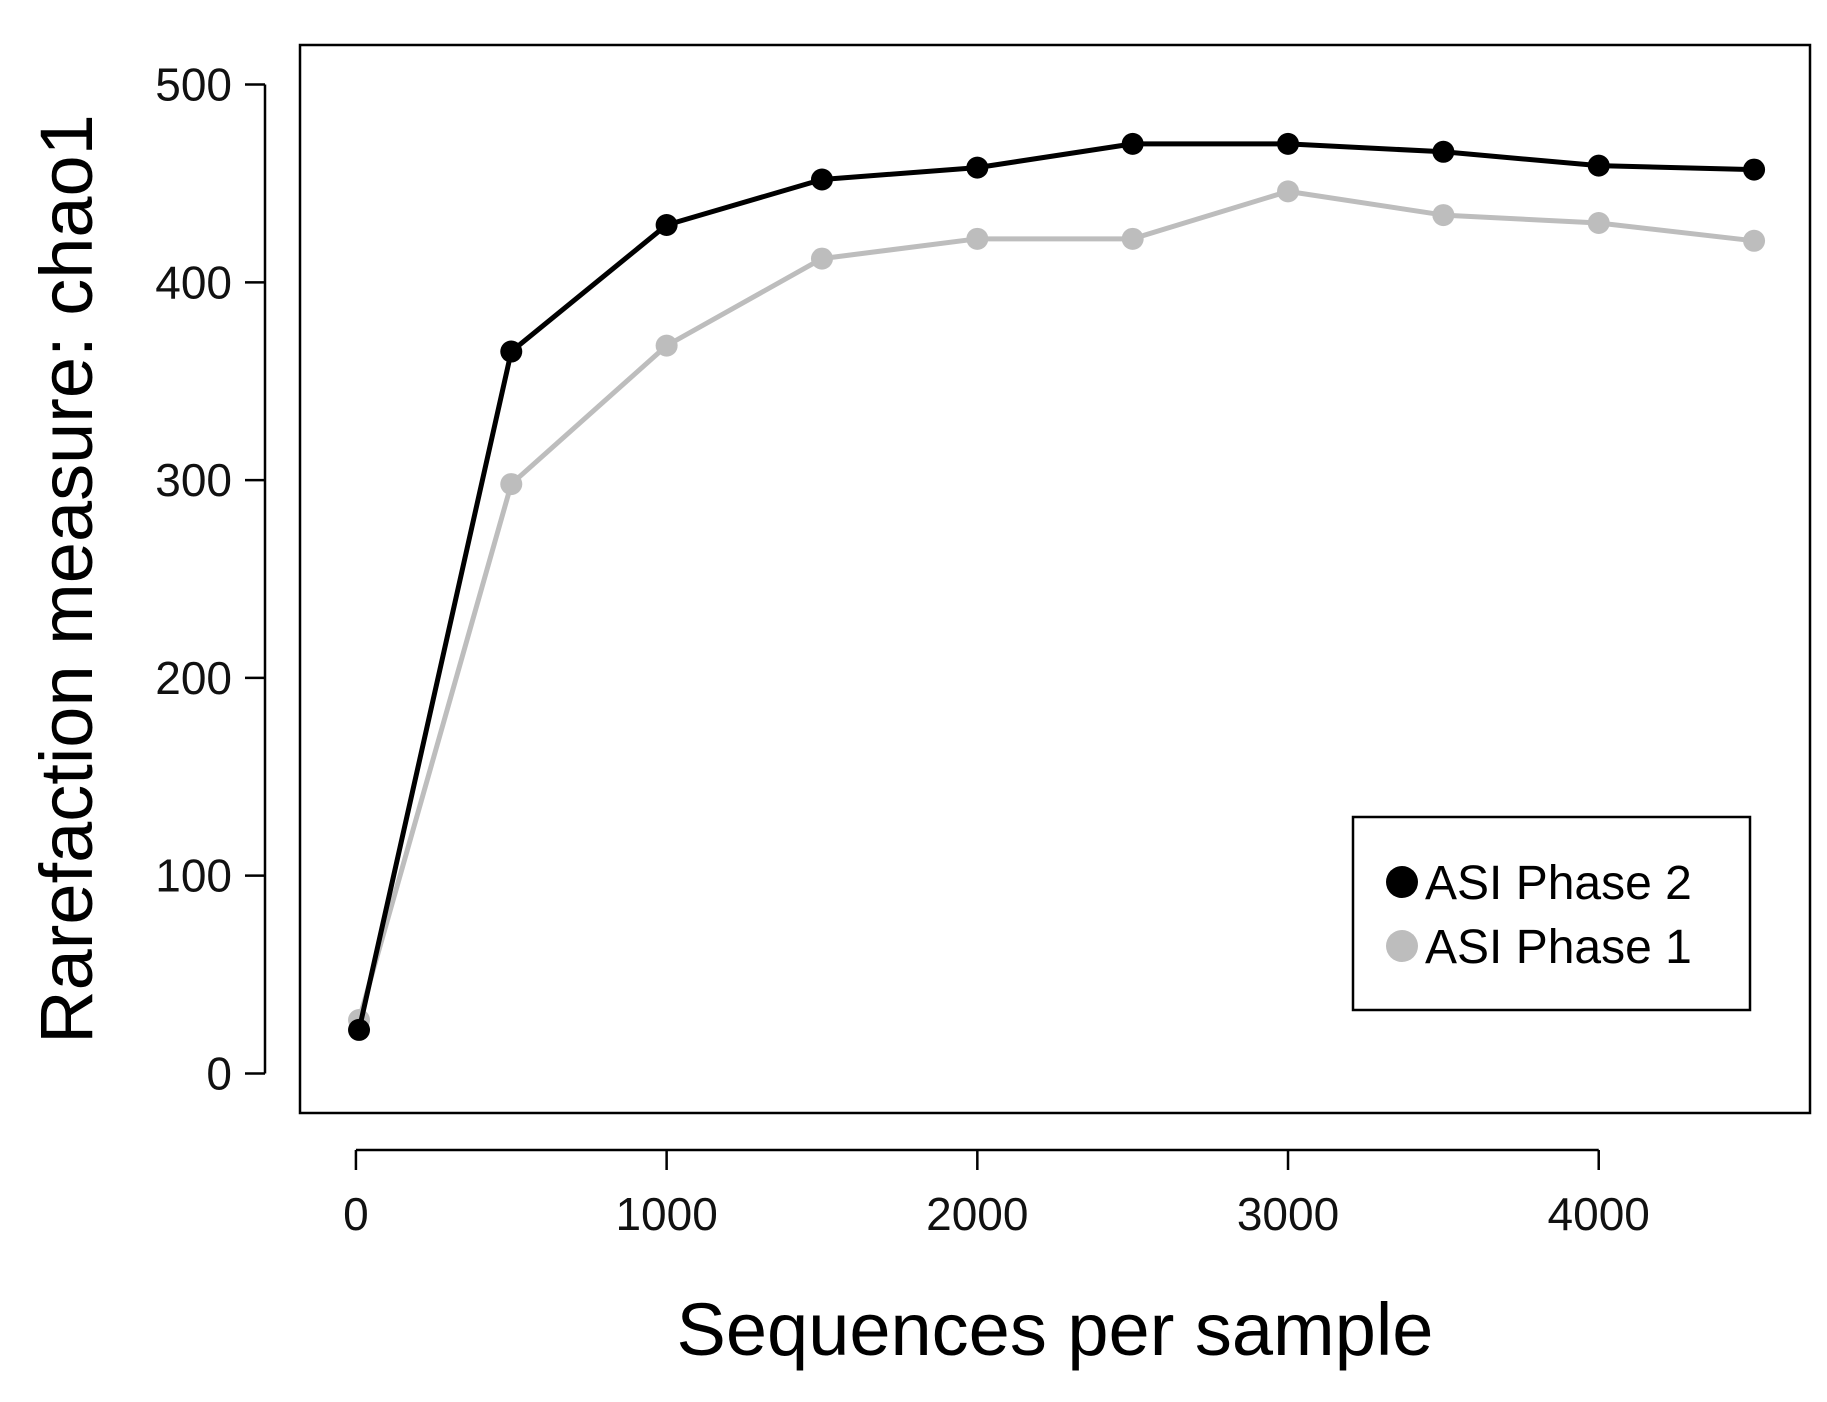 Image resolution: width=1827 pixels, height=1402 pixels. What do you see at coordinates (1288, 1214) in the screenshot?
I see `x-tick-label: 3000` at bounding box center [1288, 1214].